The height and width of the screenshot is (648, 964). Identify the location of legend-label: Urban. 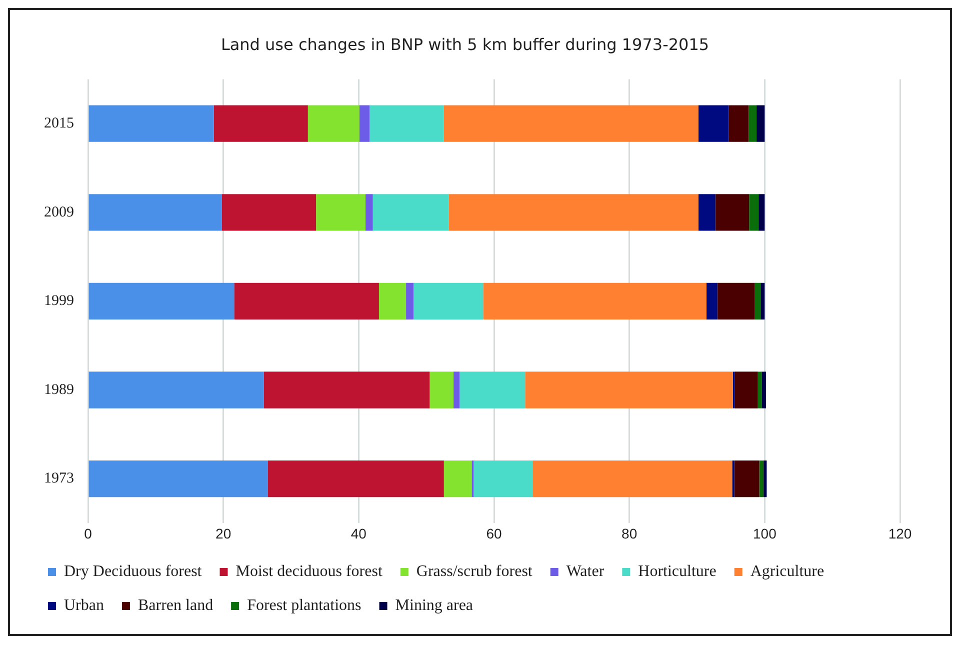
(84, 605).